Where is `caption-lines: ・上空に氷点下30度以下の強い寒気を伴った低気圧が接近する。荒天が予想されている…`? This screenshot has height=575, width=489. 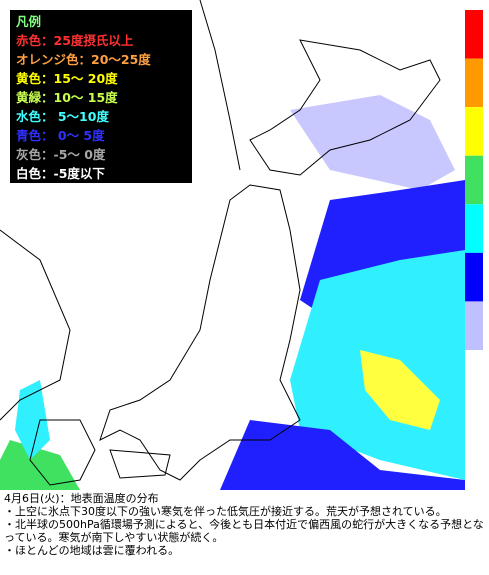
caption-lines: ・上空に氷点下30度以下の強い寒気を伴った低気圧が接近する。荒天が予想されている… is located at coordinates (245, 531).